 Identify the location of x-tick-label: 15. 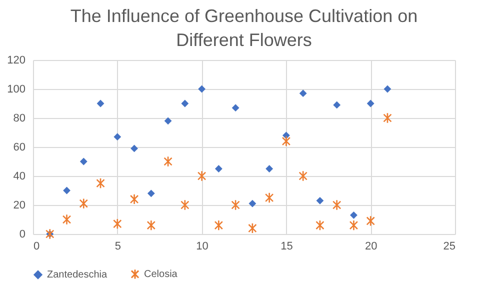
(286, 246).